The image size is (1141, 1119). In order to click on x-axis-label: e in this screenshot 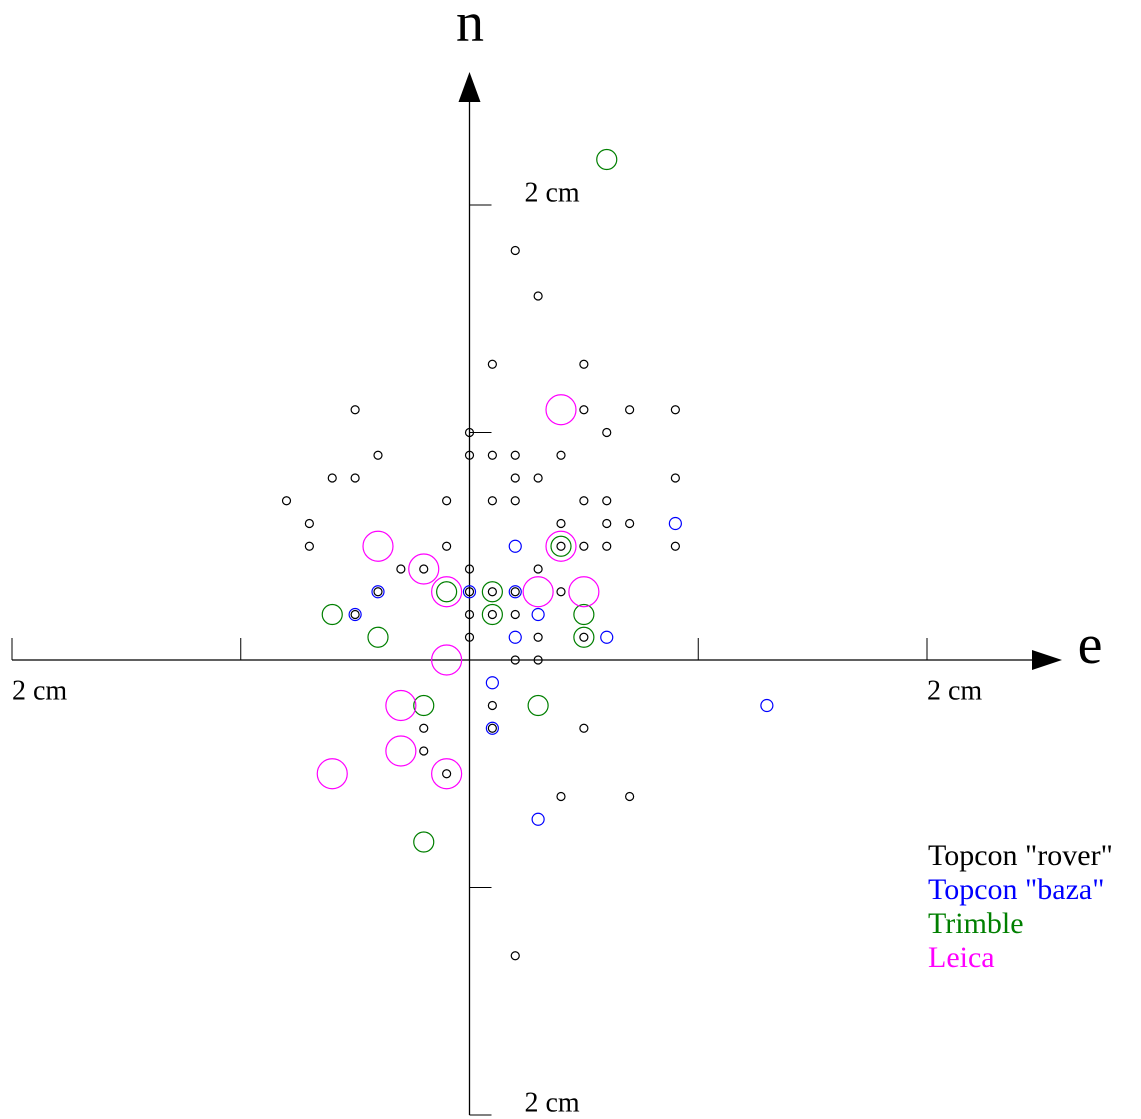, I will do `click(1090, 645)`.